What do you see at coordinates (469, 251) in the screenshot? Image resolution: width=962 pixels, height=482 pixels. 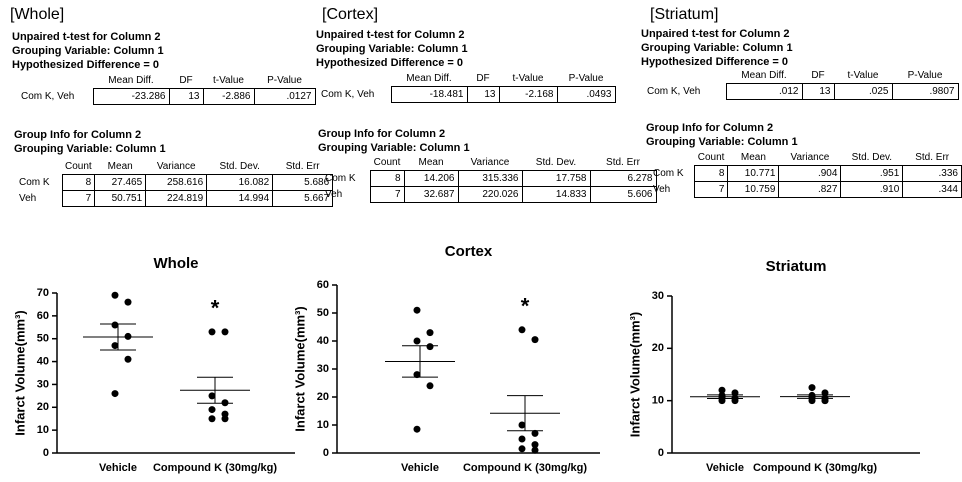 I see `chart-title: Cortex` at bounding box center [469, 251].